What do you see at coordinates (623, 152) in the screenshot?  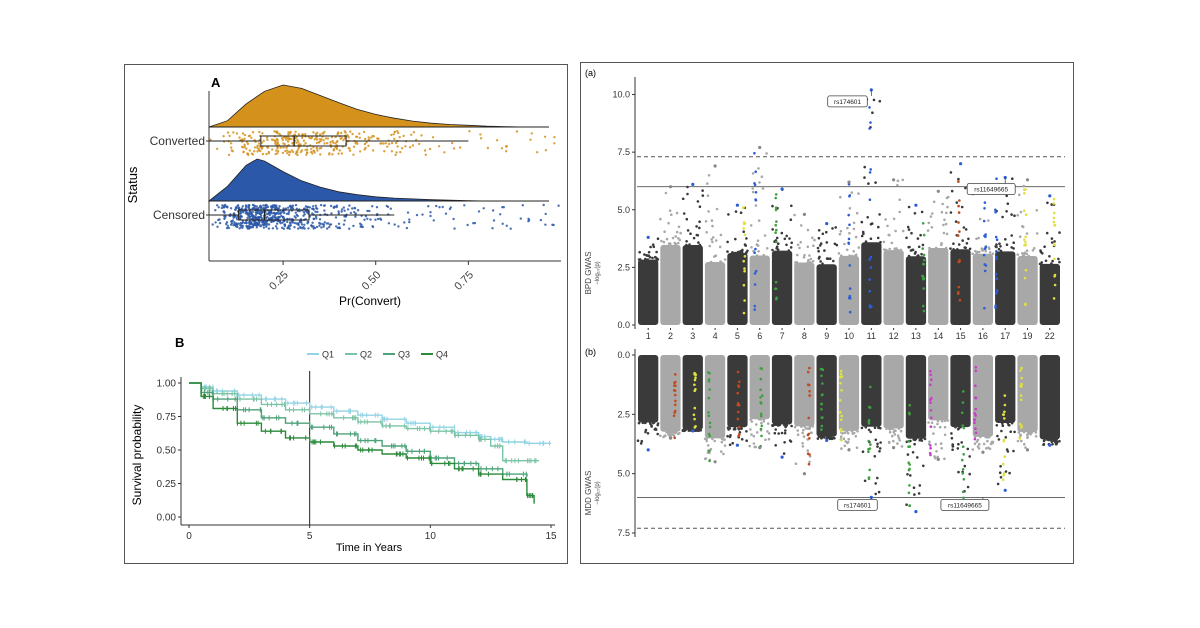 I see `manhattan-y-tick-label: 7.5` at bounding box center [623, 152].